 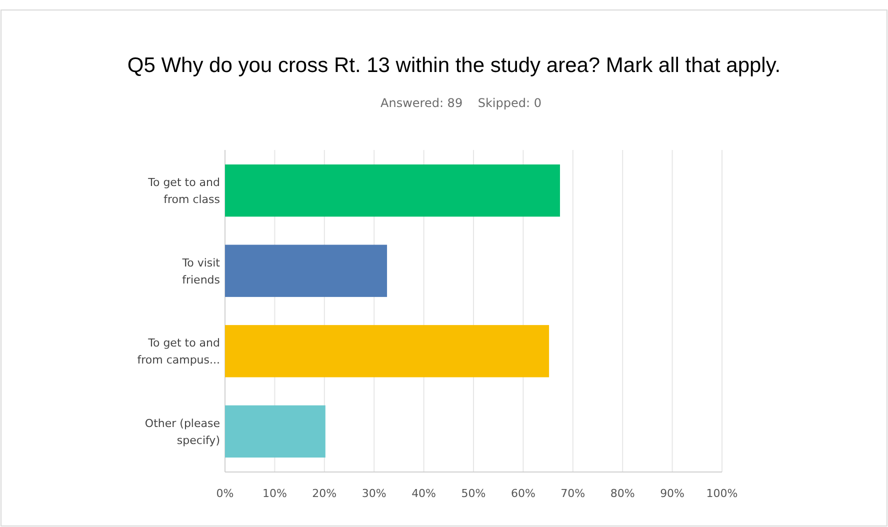 What do you see at coordinates (473, 493) in the screenshot?
I see `x-tick-label: 50%` at bounding box center [473, 493].